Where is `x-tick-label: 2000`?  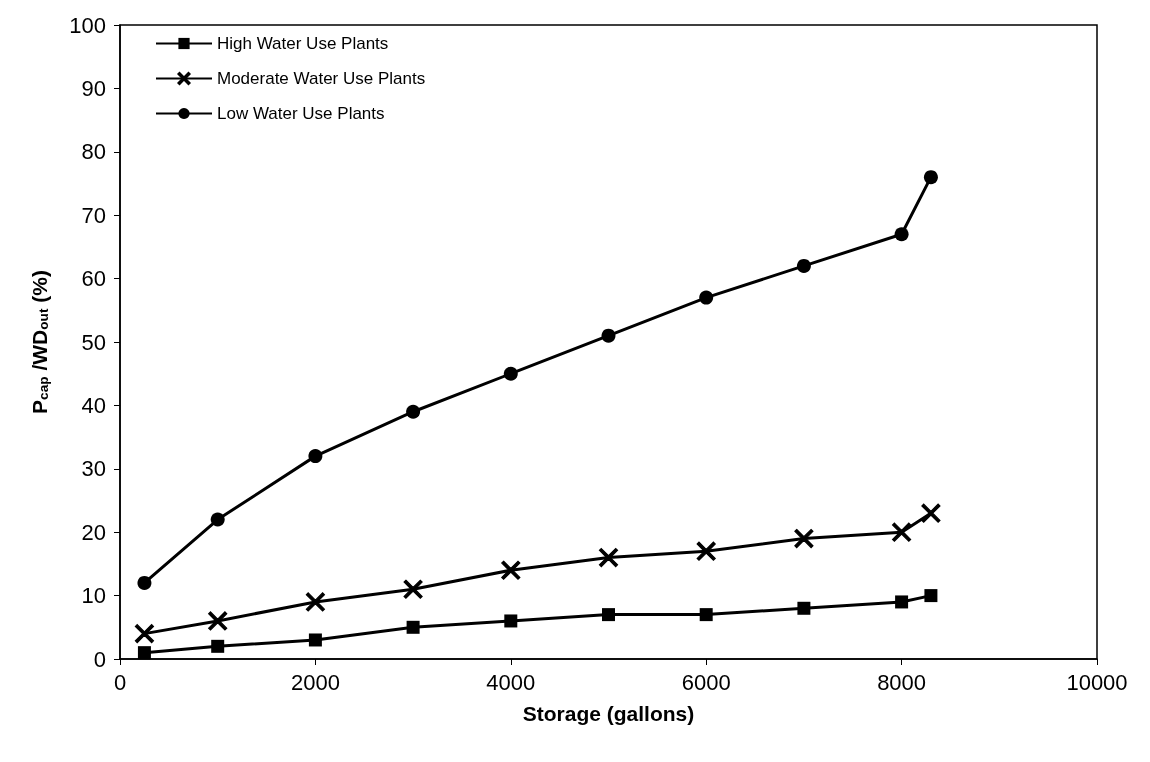
x-tick-label: 2000 is located at coordinates (315, 682).